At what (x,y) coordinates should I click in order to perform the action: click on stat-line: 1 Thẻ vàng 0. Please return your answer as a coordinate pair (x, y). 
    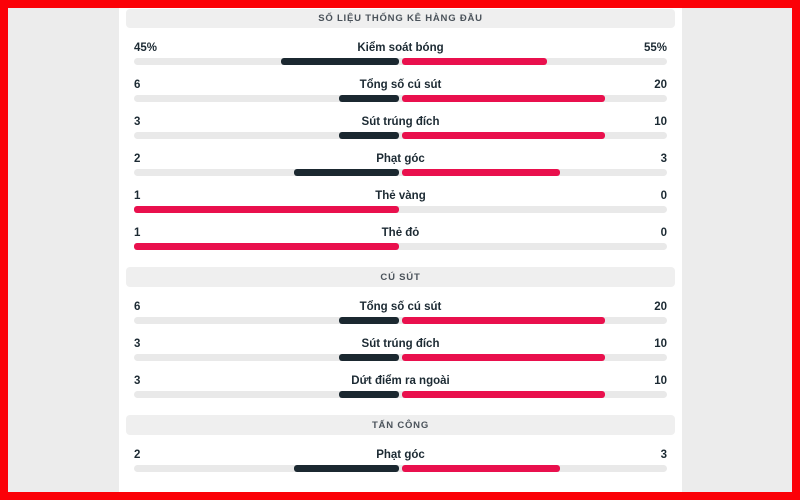
    Looking at the image, I should click on (400, 195).